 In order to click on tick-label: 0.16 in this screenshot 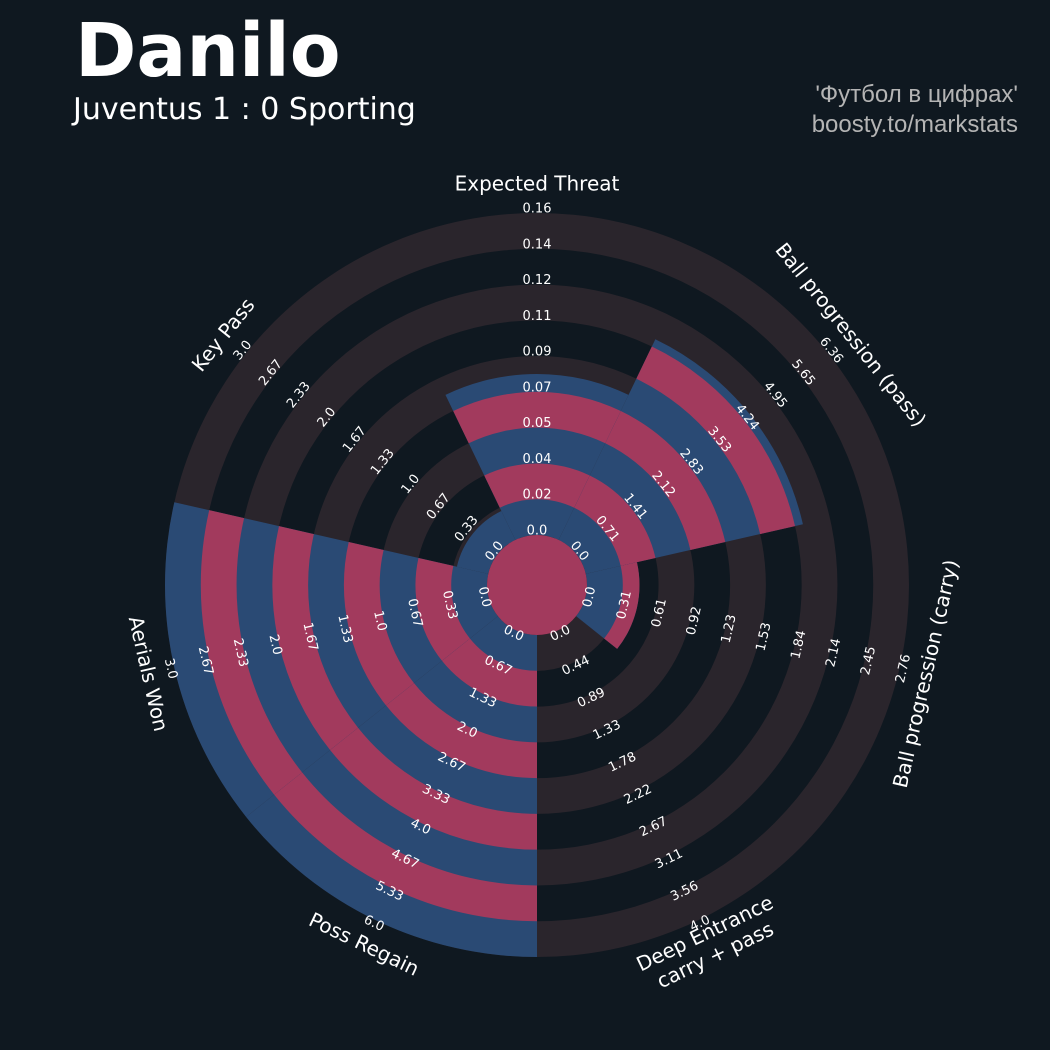, I will do `click(537, 209)`.